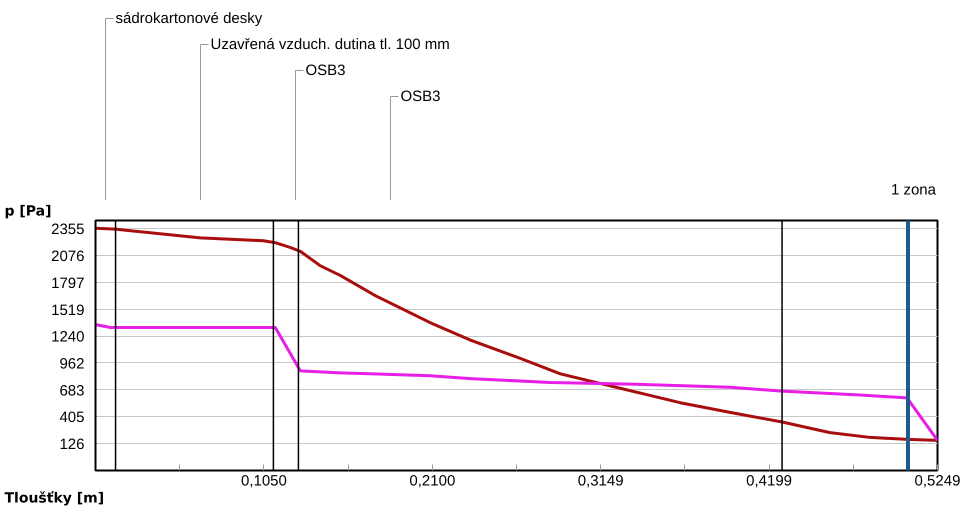 This screenshot has width=973, height=506. What do you see at coordinates (68, 257) in the screenshot?
I see `y-tick-label: 2076` at bounding box center [68, 257].